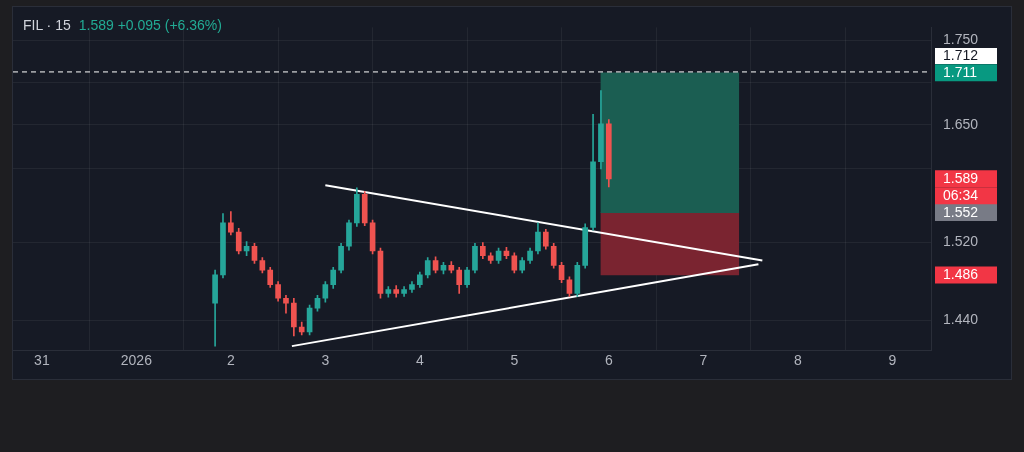  I want to click on x-tick-label: 2, so click(230, 360).